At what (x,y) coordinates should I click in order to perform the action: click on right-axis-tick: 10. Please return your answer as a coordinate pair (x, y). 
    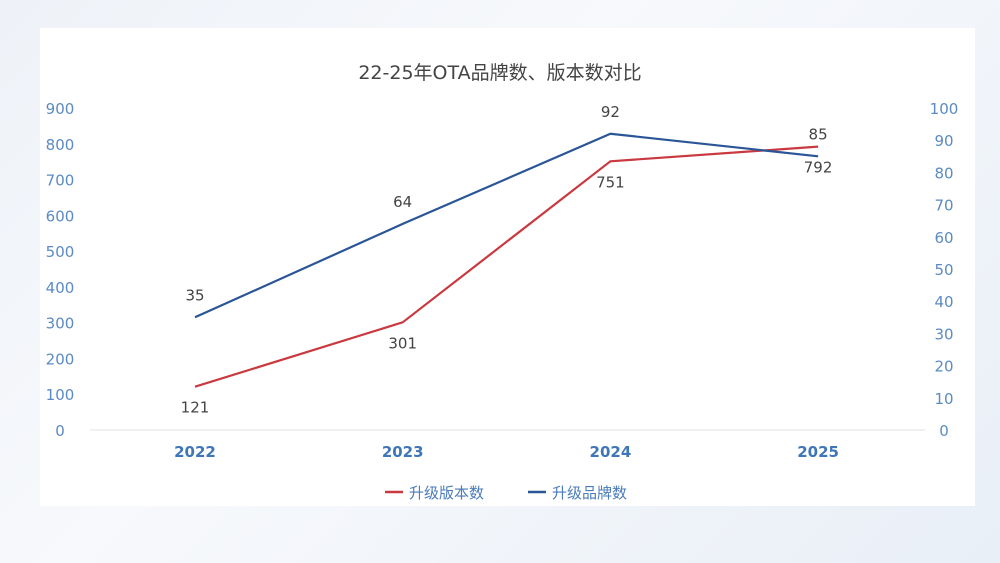
    Looking at the image, I should click on (943, 399).